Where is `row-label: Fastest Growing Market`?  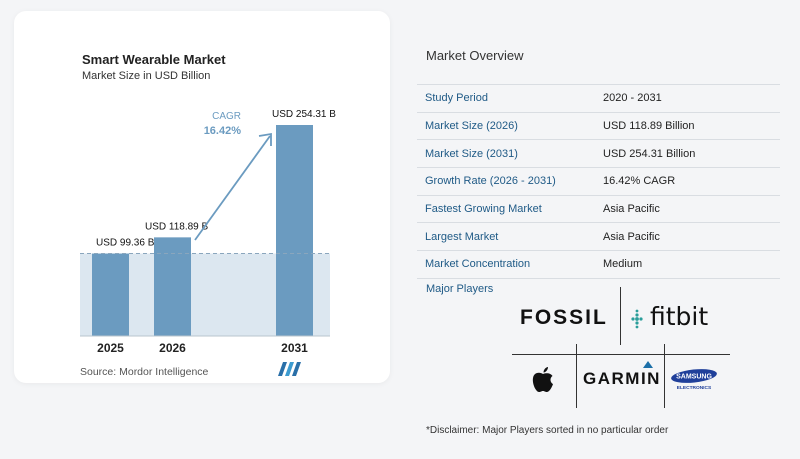
row-label: Fastest Growing Market is located at coordinates (483, 209).